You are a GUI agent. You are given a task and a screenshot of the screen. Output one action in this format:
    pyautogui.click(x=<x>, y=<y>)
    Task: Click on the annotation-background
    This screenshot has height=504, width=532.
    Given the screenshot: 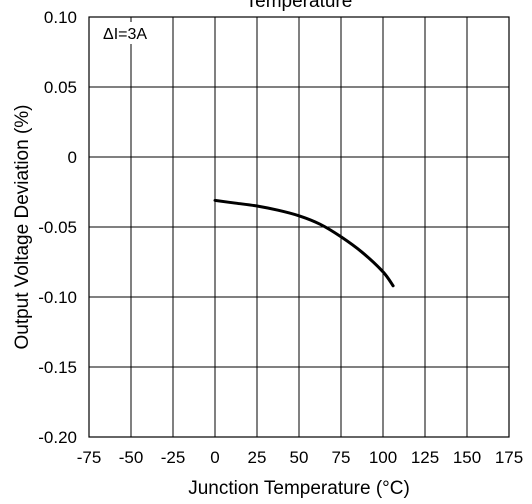 What is the action you would take?
    pyautogui.click(x=125, y=33)
    